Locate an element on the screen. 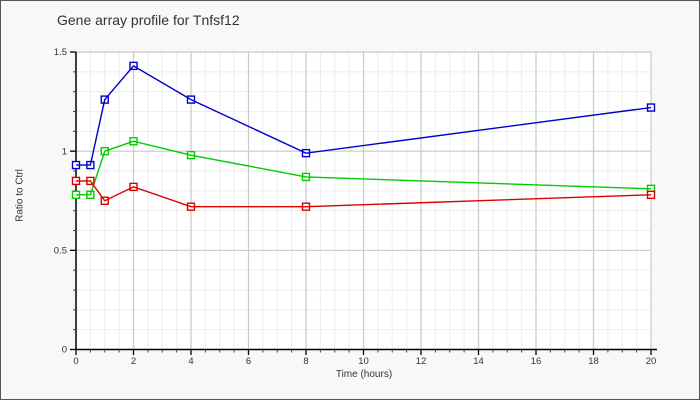 Image resolution: width=700 pixels, height=400 pixels. svg-text: 20 is located at coordinates (651, 361).